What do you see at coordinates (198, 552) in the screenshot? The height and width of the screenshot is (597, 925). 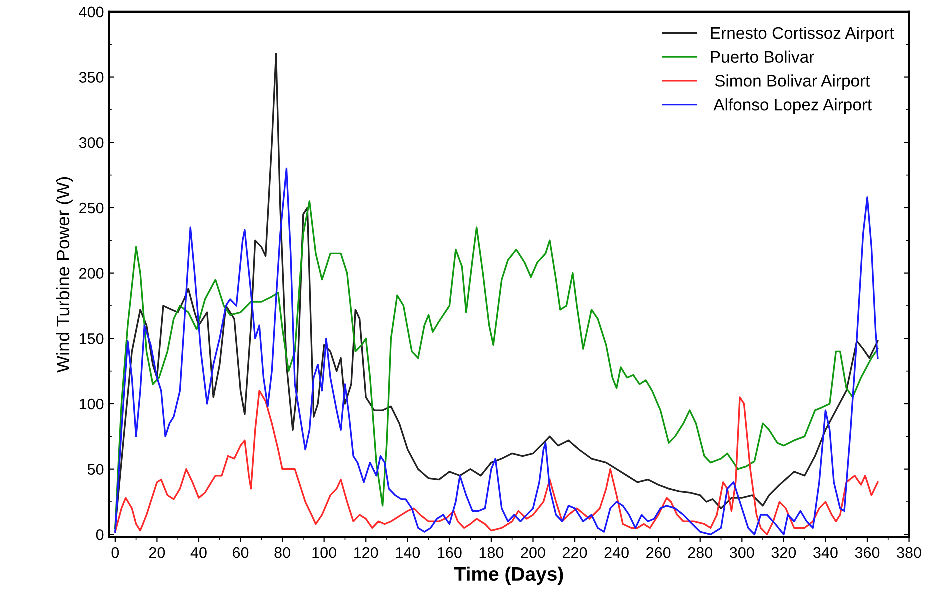 I see `x-tick-label: 40` at bounding box center [198, 552].